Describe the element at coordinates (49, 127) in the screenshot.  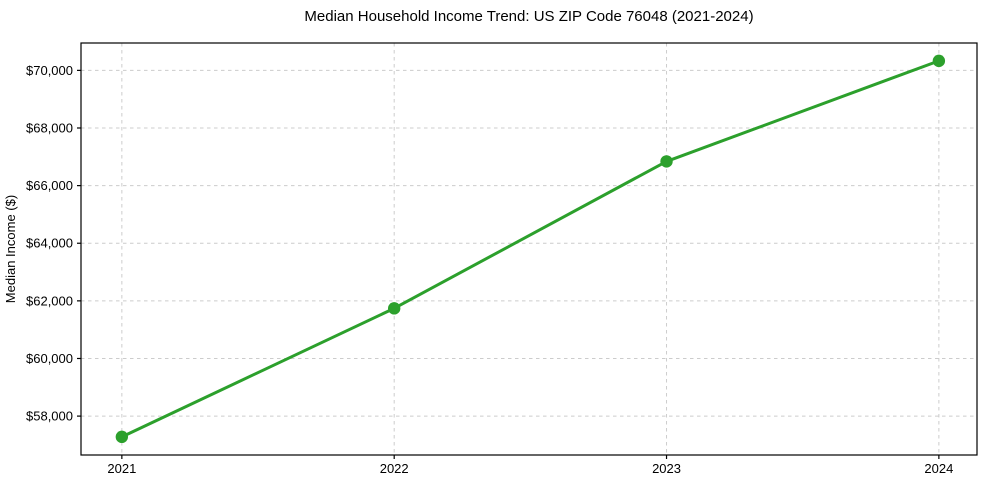
I see `y-tick-label: $68,000` at that location.